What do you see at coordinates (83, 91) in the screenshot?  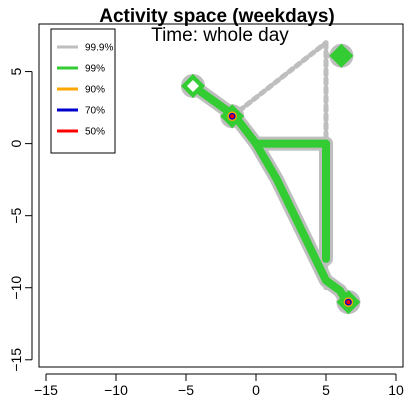 I see `legend: 99.9% 99% 90% 70% 50%` at bounding box center [83, 91].